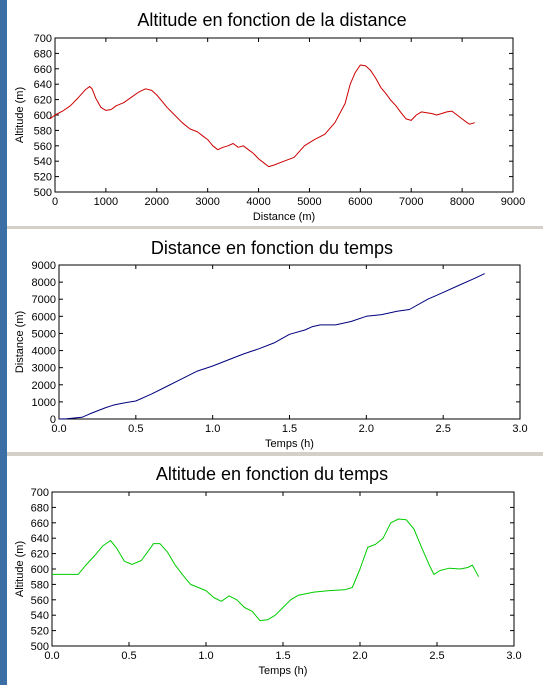 This screenshot has height=685, width=543. What do you see at coordinates (207, 202) in the screenshot?
I see `x-tick-label: 3000` at bounding box center [207, 202].